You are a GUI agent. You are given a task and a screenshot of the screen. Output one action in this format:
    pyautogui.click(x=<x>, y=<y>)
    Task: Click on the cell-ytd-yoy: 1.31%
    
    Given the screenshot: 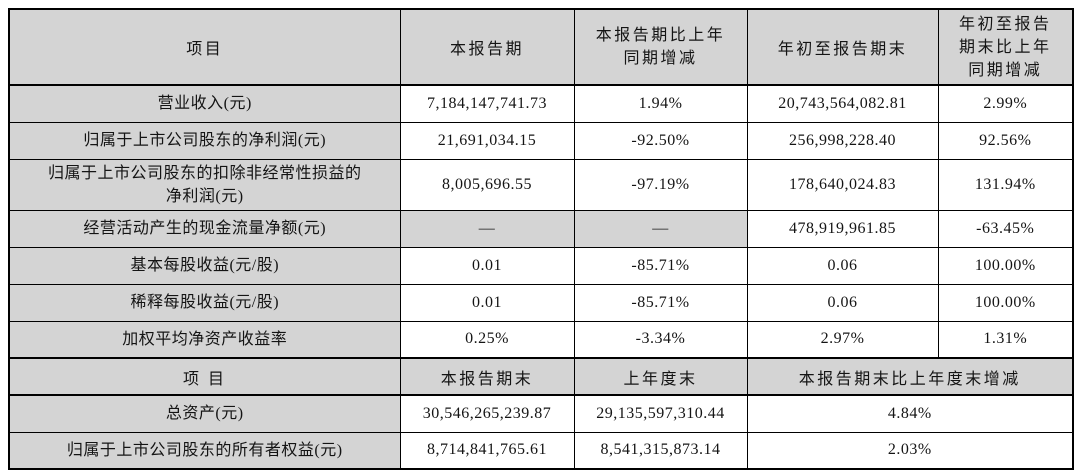 What is the action you would take?
    pyautogui.click(x=1005, y=339)
    